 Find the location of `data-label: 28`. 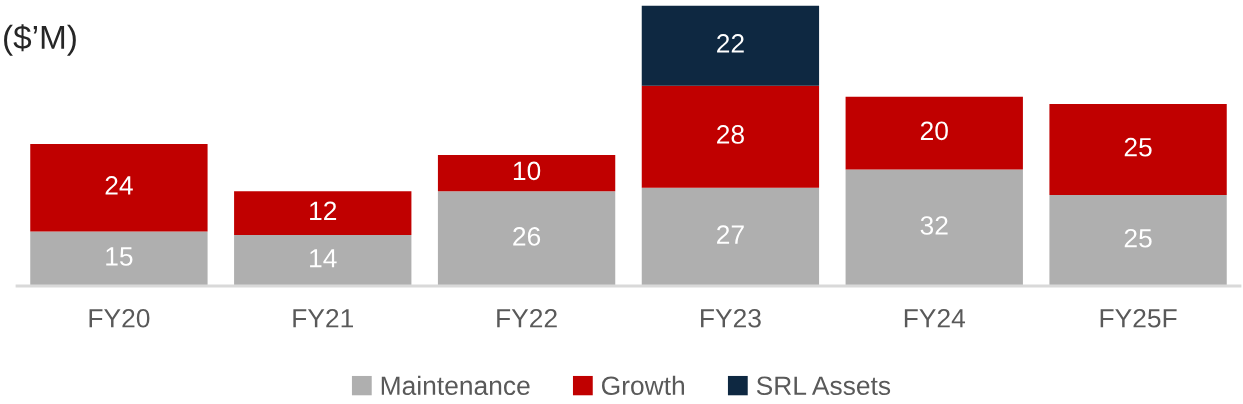

data-label: 28 is located at coordinates (730, 134).